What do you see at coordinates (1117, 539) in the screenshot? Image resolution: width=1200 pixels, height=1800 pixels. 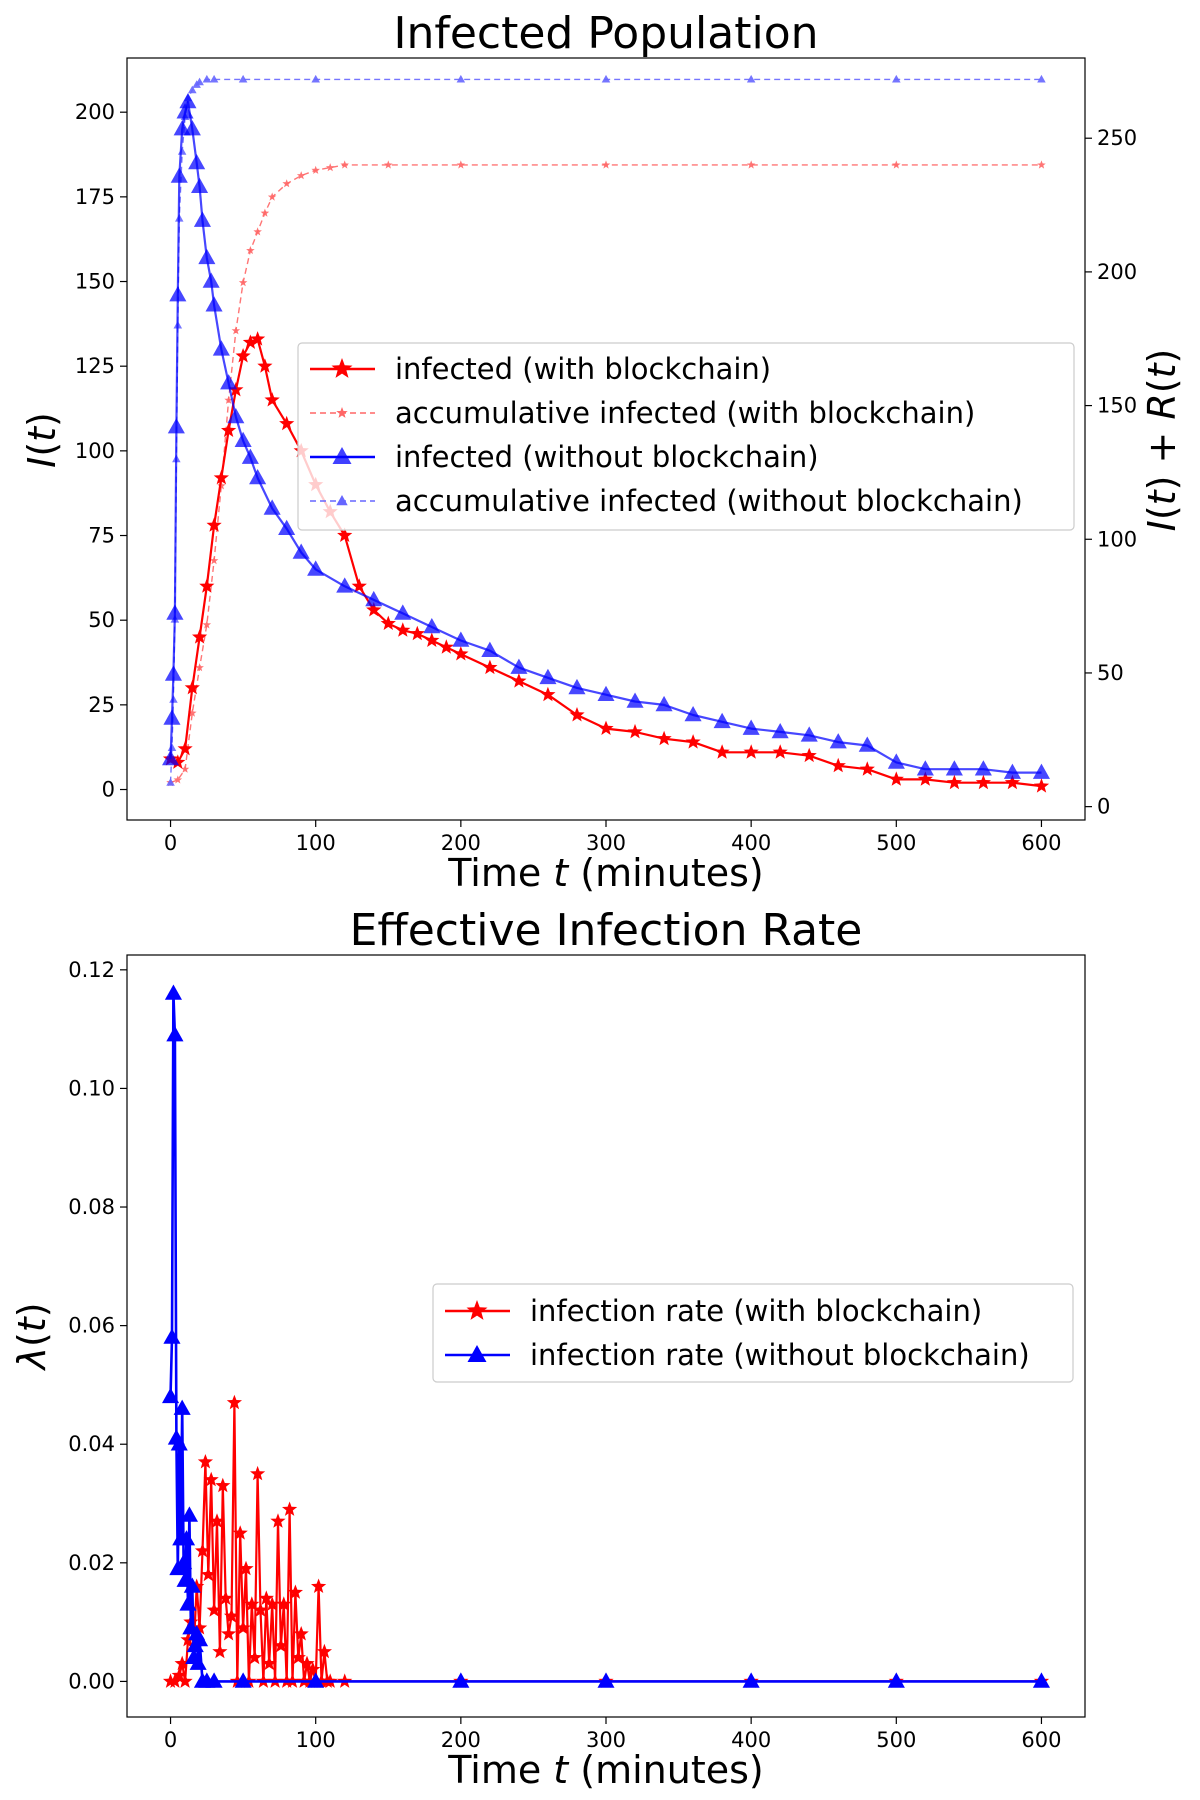 I see `y-tick-label: 100` at bounding box center [1117, 539].